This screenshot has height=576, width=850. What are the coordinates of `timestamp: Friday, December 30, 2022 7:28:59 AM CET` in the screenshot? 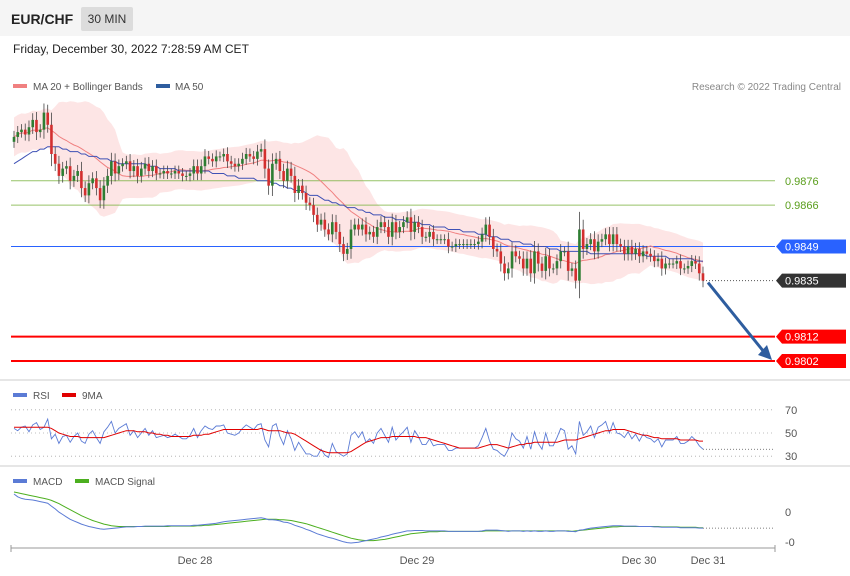 It's located at (131, 49).